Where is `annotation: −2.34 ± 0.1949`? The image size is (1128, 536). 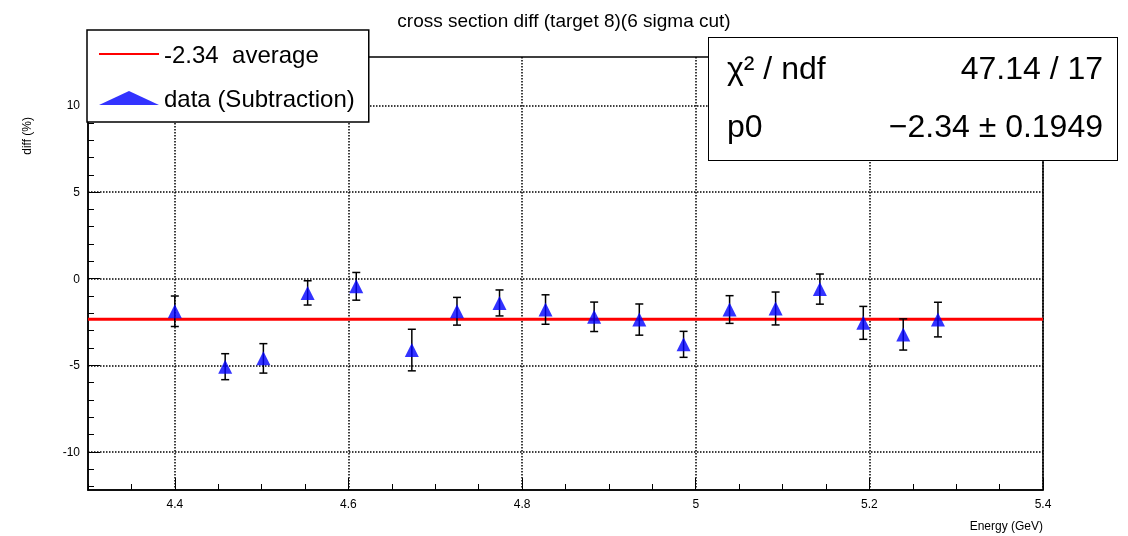 annotation: −2.34 ± 0.1949 is located at coordinates (995, 126).